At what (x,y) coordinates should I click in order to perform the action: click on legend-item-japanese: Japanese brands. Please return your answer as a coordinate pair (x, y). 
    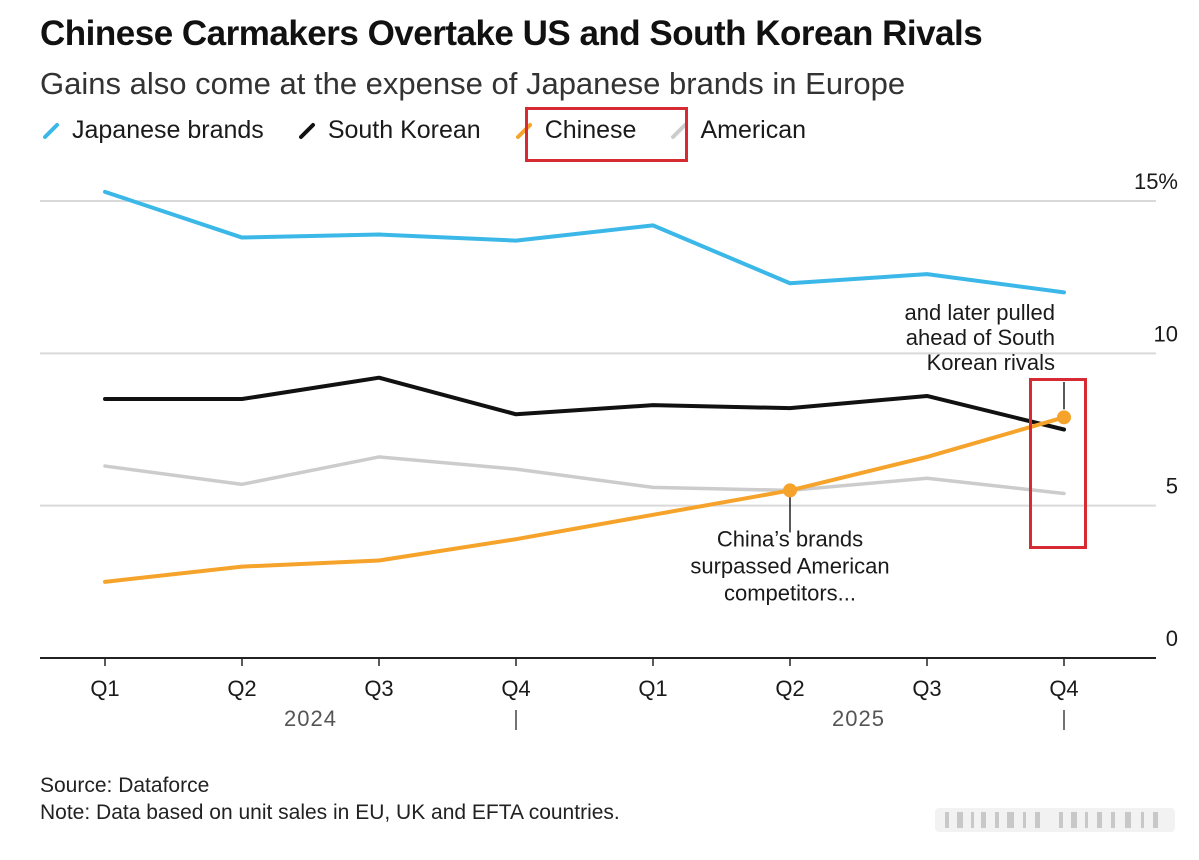
    Looking at the image, I should click on (153, 130).